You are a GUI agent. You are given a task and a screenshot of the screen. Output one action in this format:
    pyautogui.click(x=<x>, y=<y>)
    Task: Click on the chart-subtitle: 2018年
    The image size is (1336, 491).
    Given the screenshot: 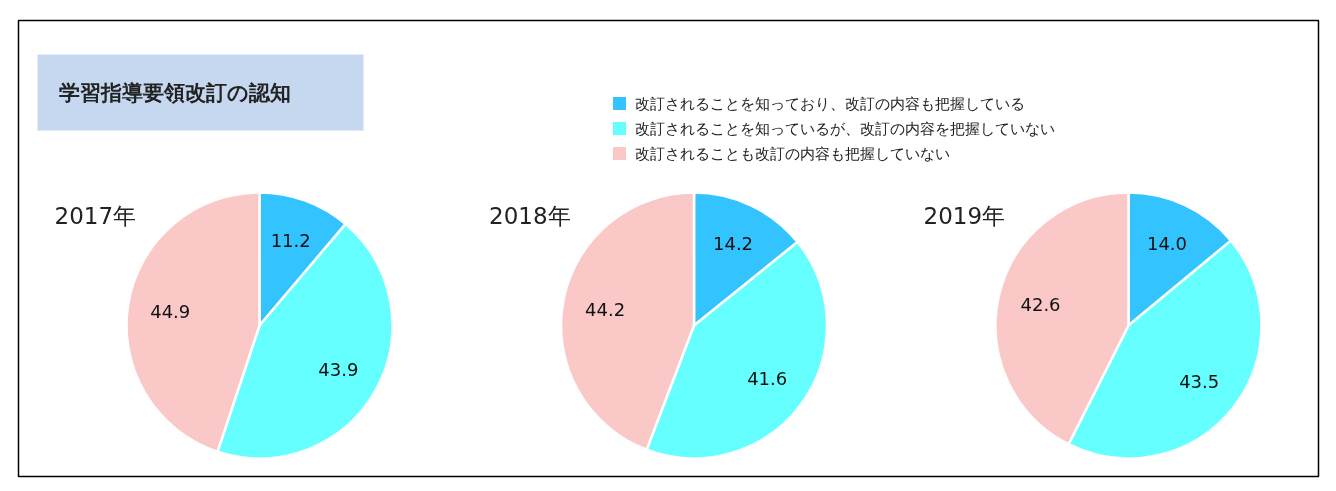 What is the action you would take?
    pyautogui.click(x=530, y=215)
    